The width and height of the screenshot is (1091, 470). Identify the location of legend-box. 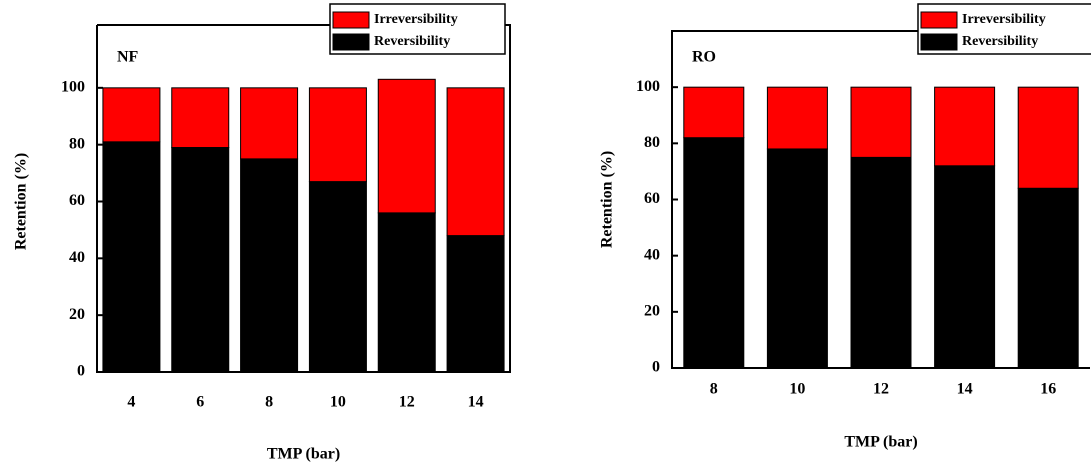
(1004, 29).